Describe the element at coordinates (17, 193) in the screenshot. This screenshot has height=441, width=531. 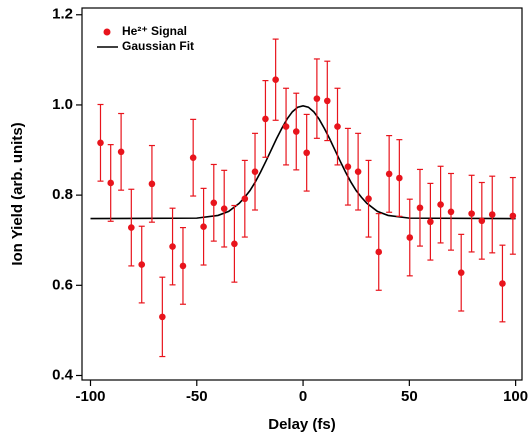
I see `y-axis-label: Ion Yield (arb. units)` at that location.